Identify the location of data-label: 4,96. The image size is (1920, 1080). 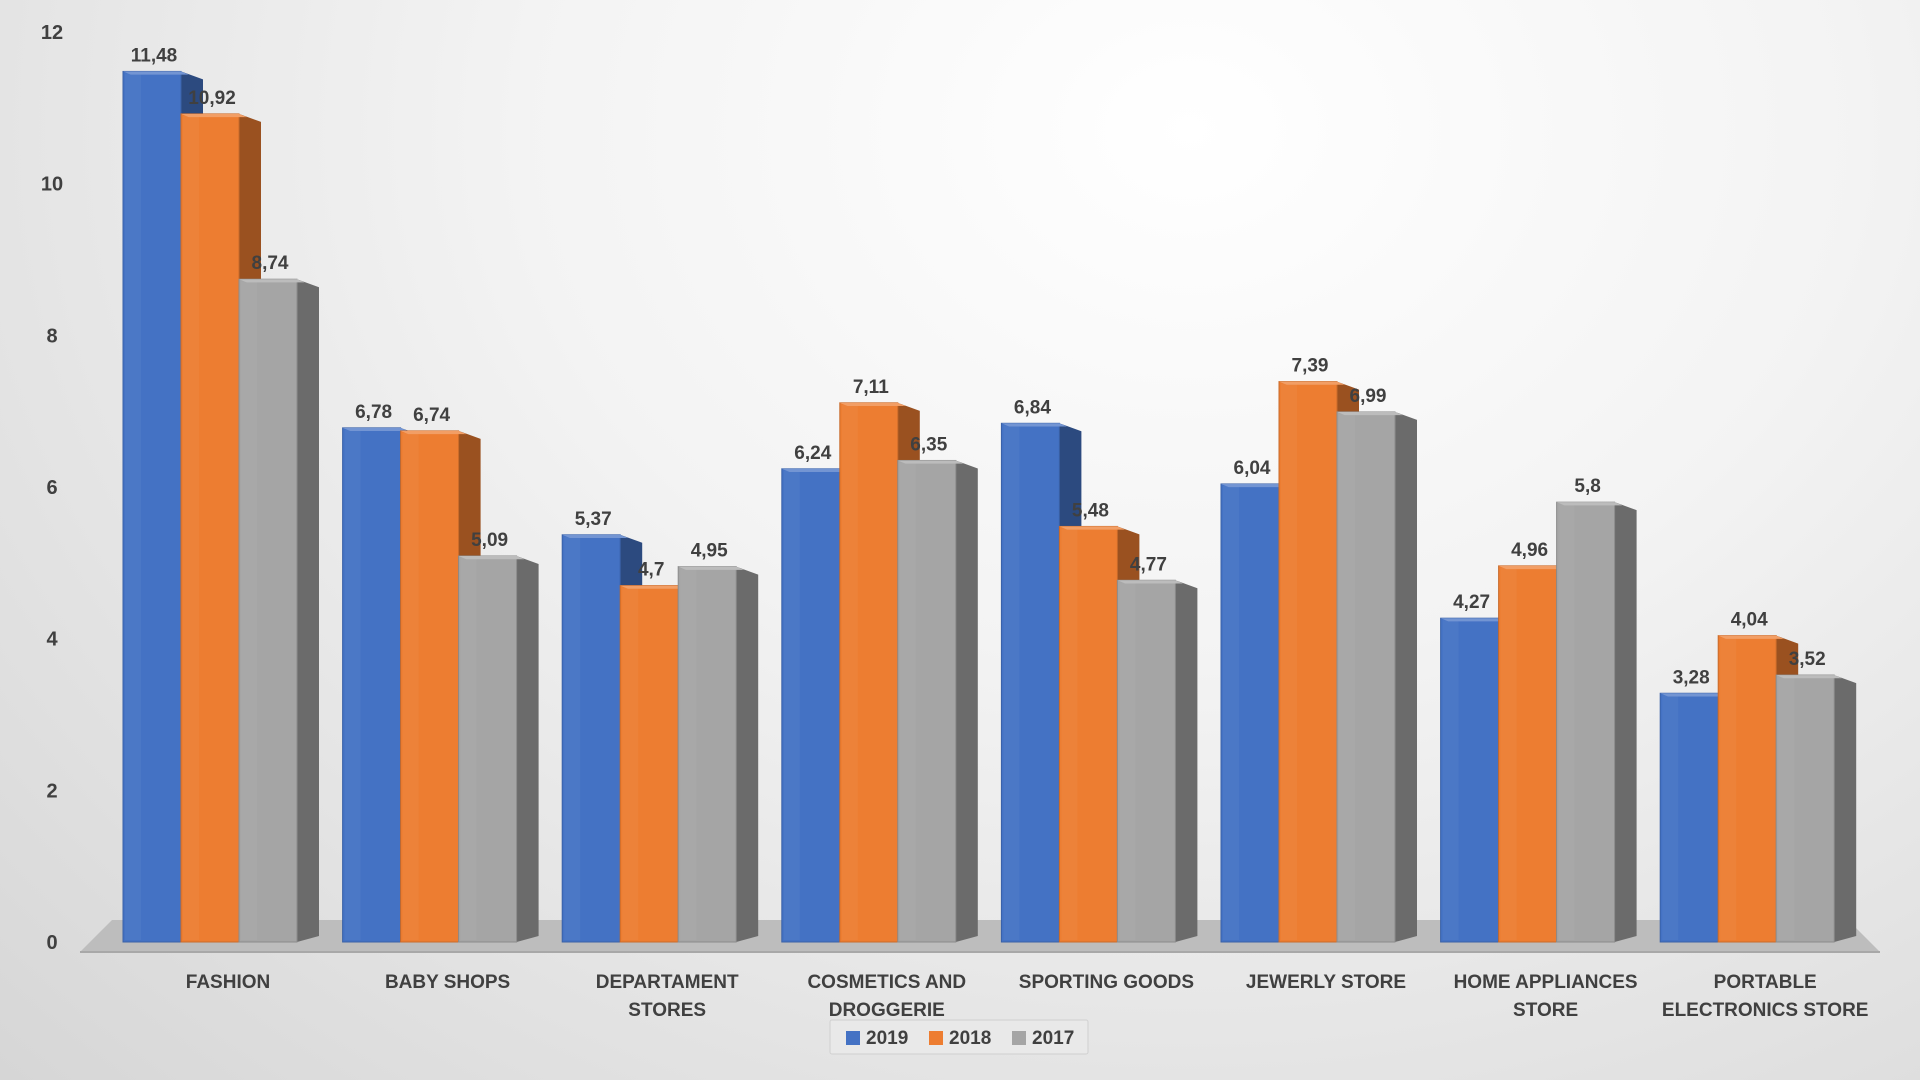
(1529, 550).